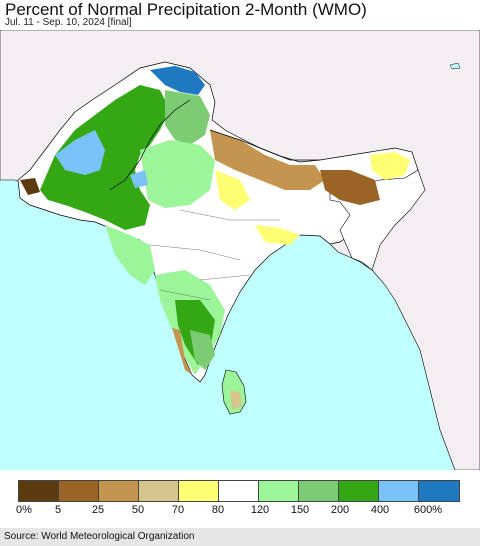 The height and width of the screenshot is (546, 480). I want to click on legend-label-7: 150, so click(300, 510).